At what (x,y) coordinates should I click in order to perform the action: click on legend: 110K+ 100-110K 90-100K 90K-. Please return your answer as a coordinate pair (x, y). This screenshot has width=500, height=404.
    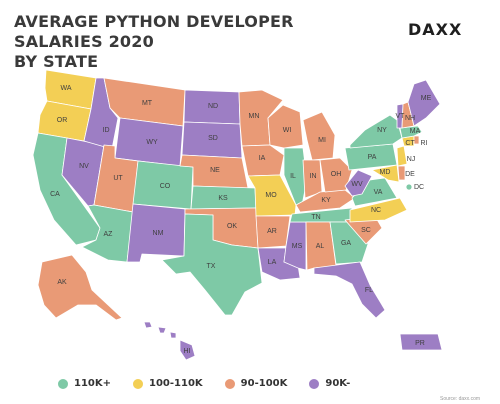
    Looking at the image, I should click on (204, 383).